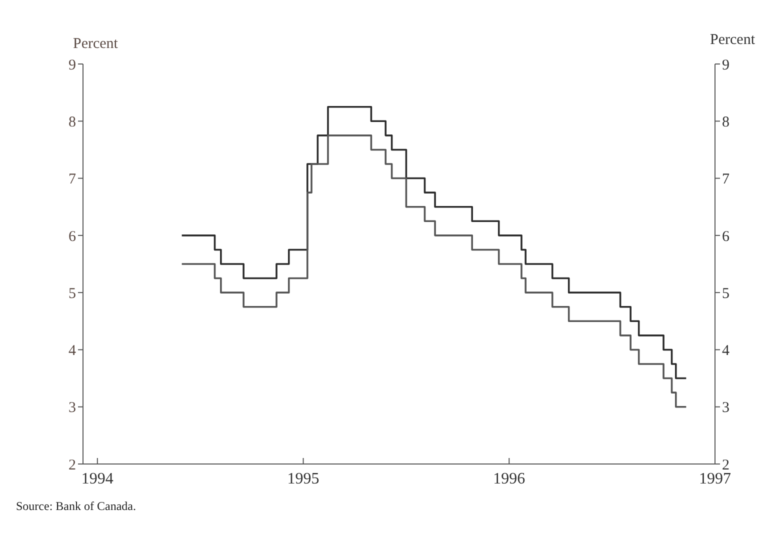 The image size is (771, 556). I want to click on y2-tick-label: 7, so click(726, 180).